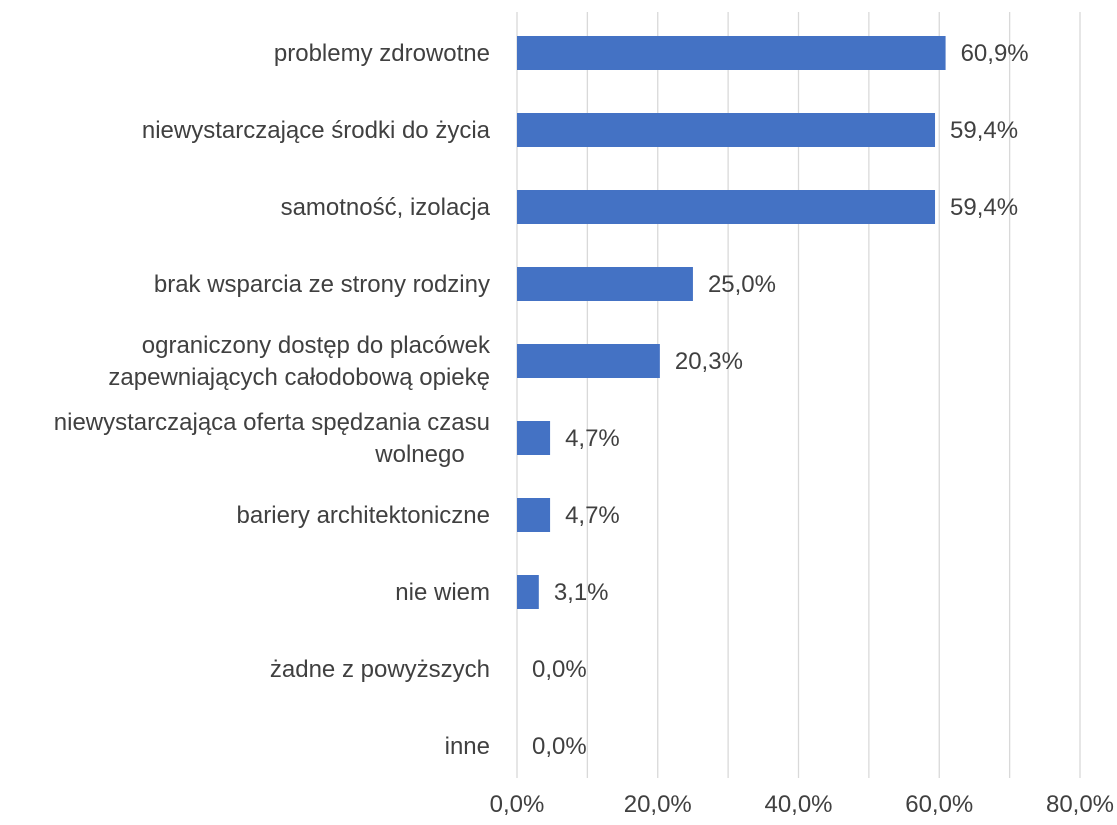 Image resolution: width=1117 pixels, height=825 pixels. I want to click on x-tick-label: 60,0%, so click(939, 804).